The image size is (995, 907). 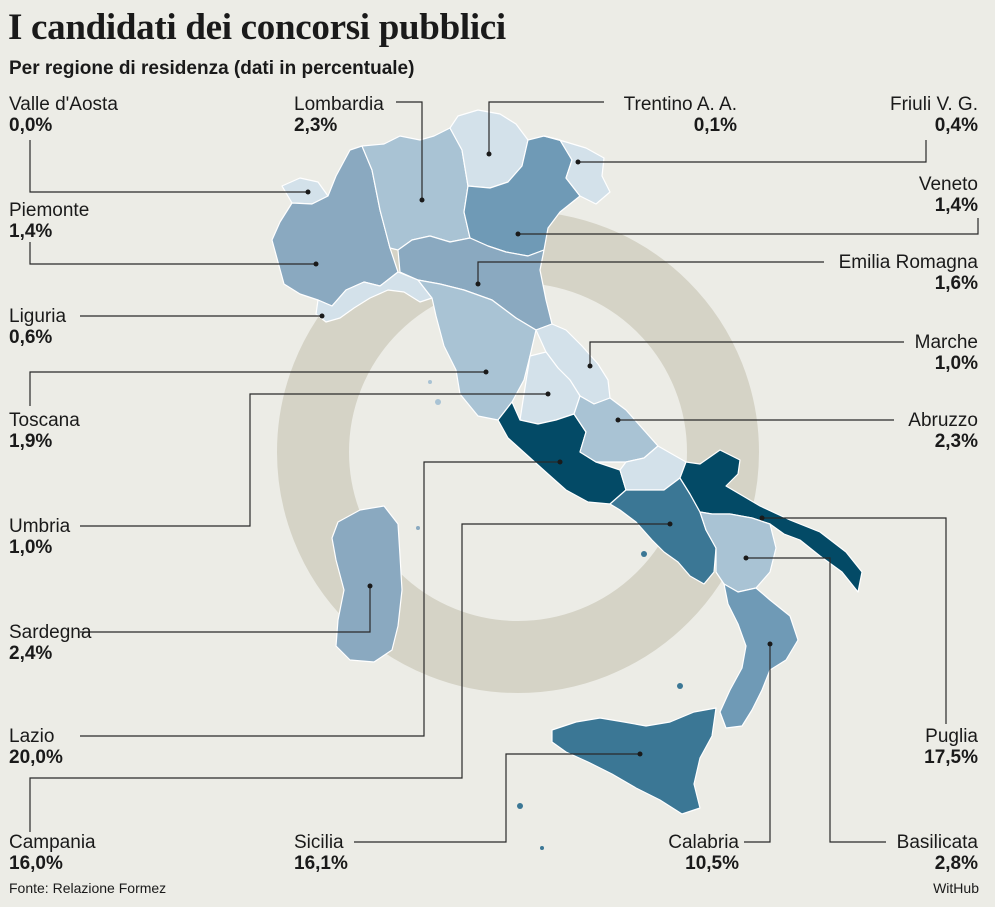 What do you see at coordinates (908, 262) in the screenshot?
I see `region-name: Emilia Romagna` at bounding box center [908, 262].